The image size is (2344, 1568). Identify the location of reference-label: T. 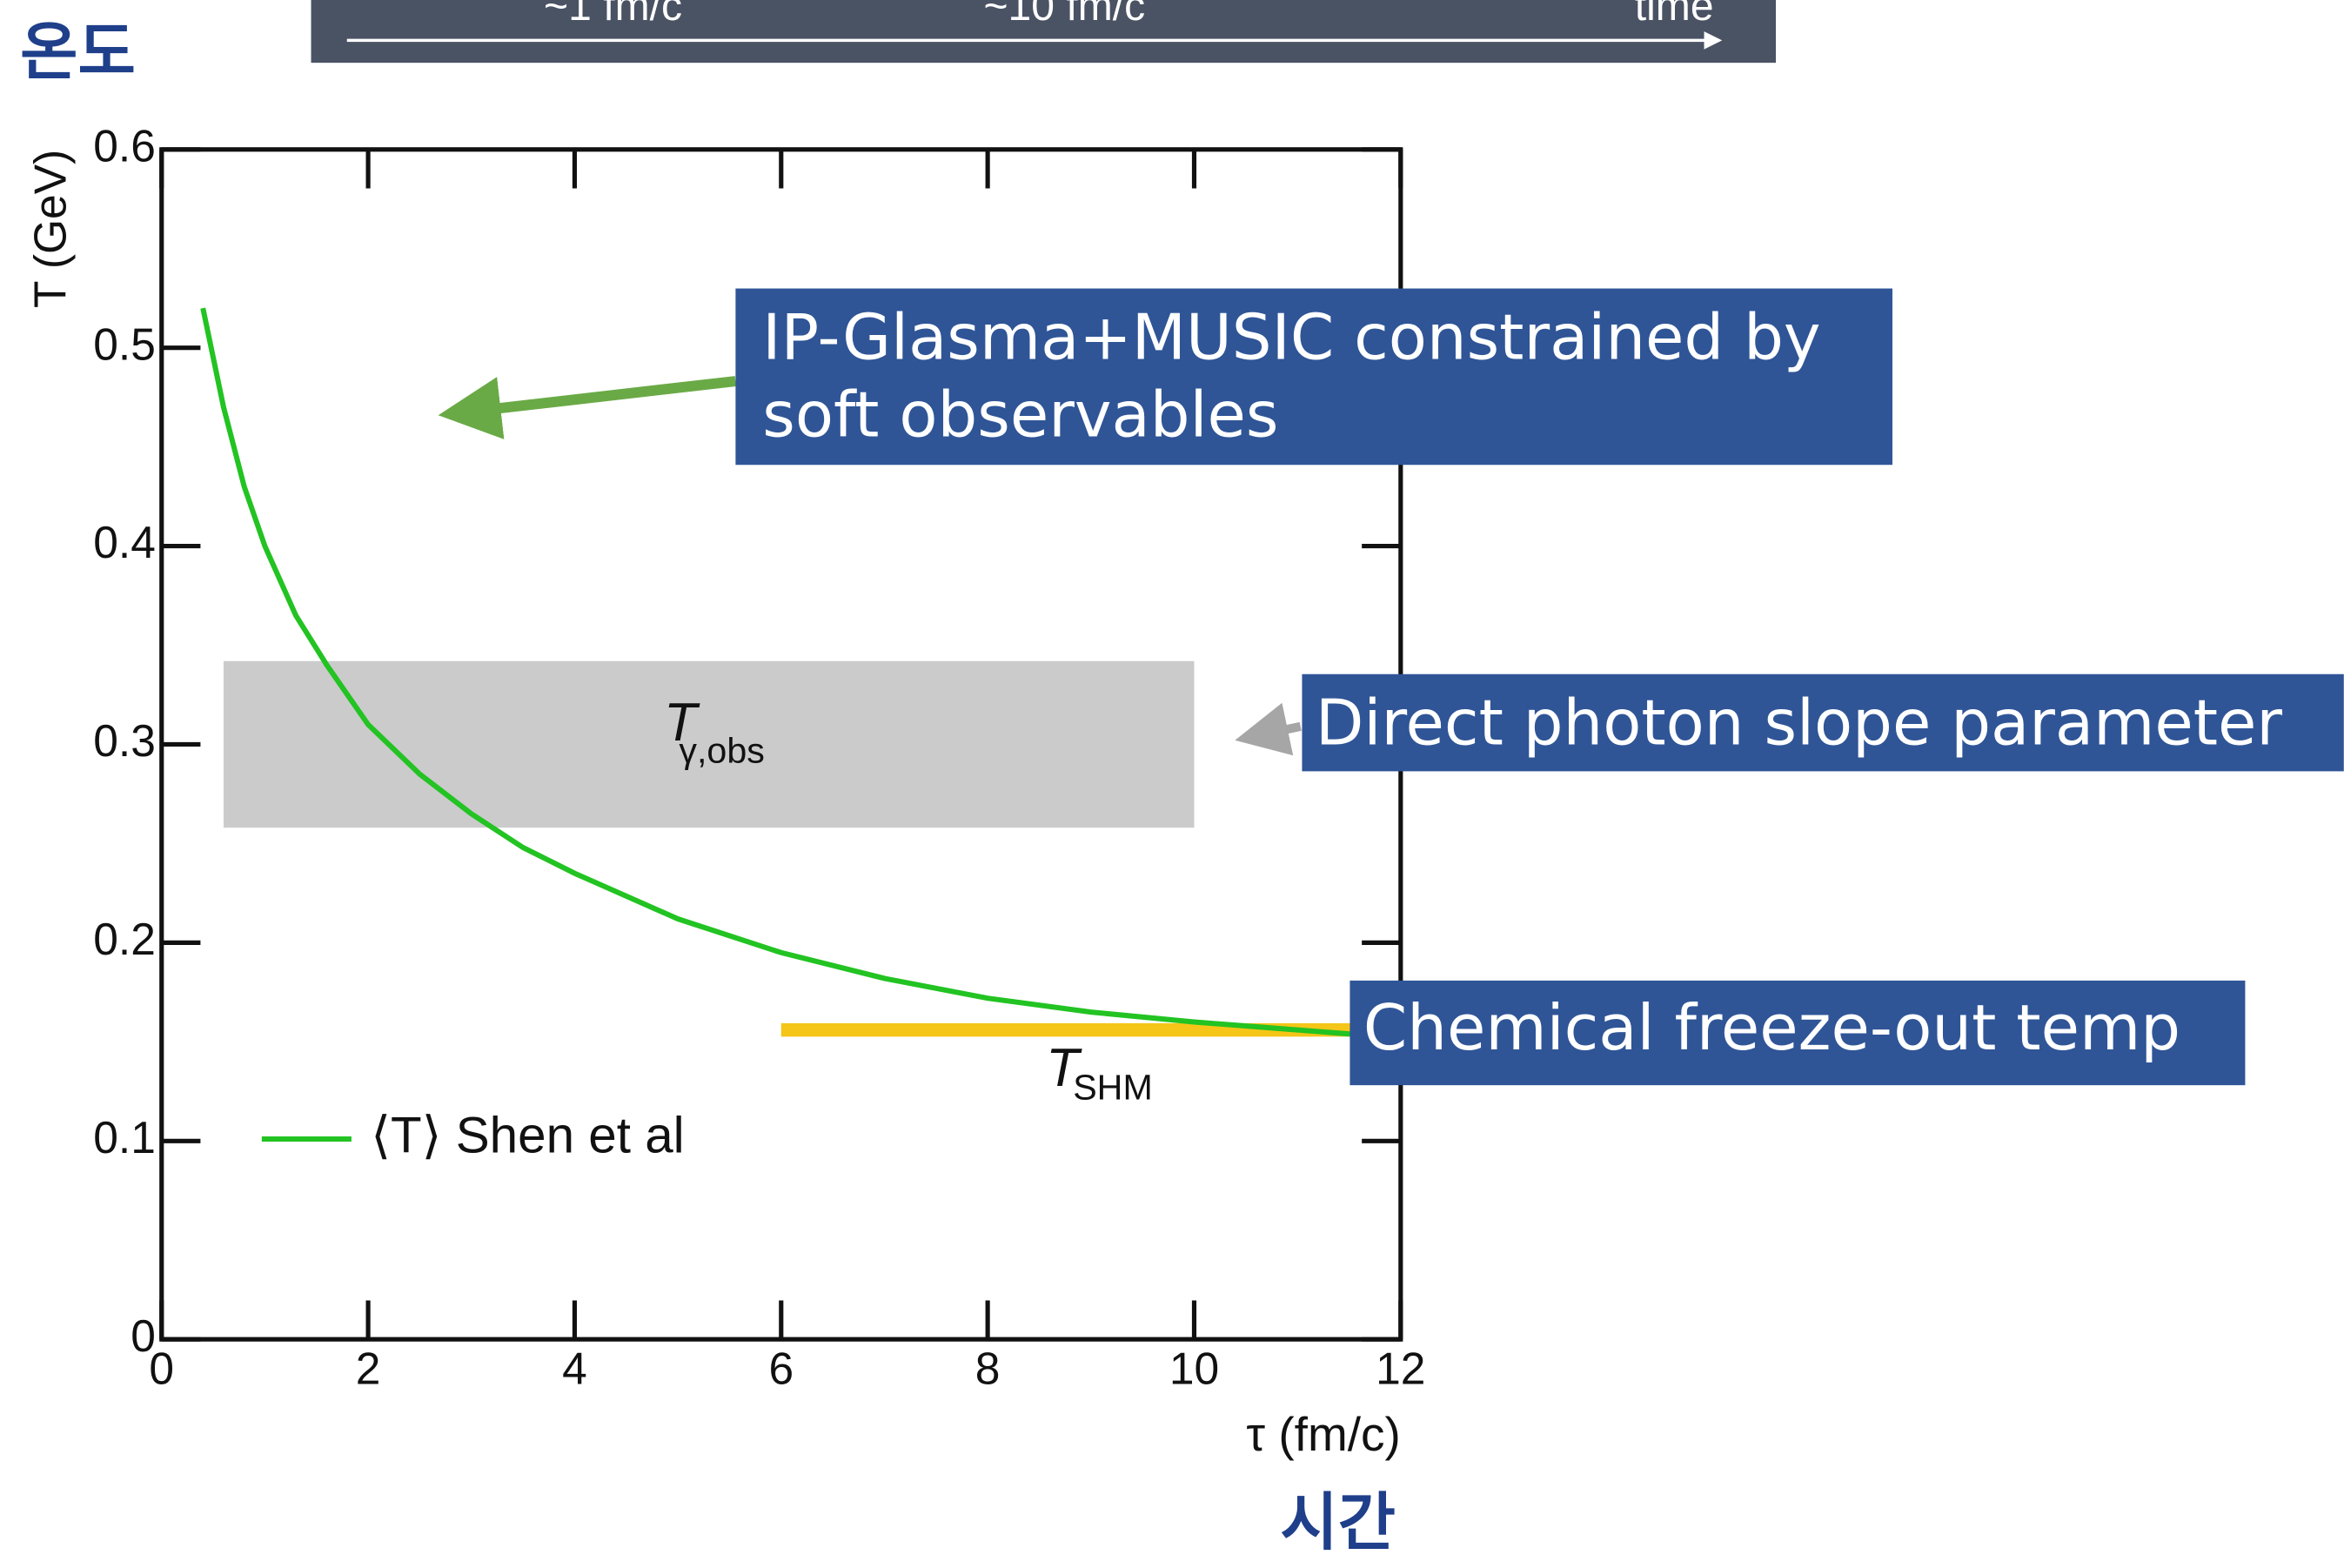
(1064, 1068).